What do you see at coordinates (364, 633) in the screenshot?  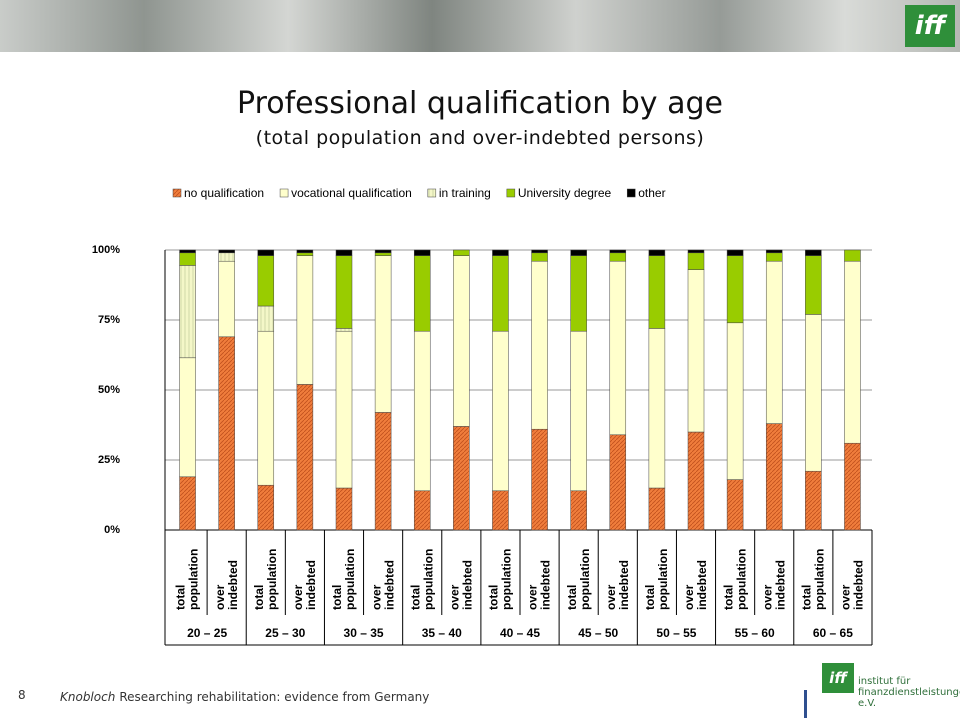 I see `group-label: 30 – 35` at bounding box center [364, 633].